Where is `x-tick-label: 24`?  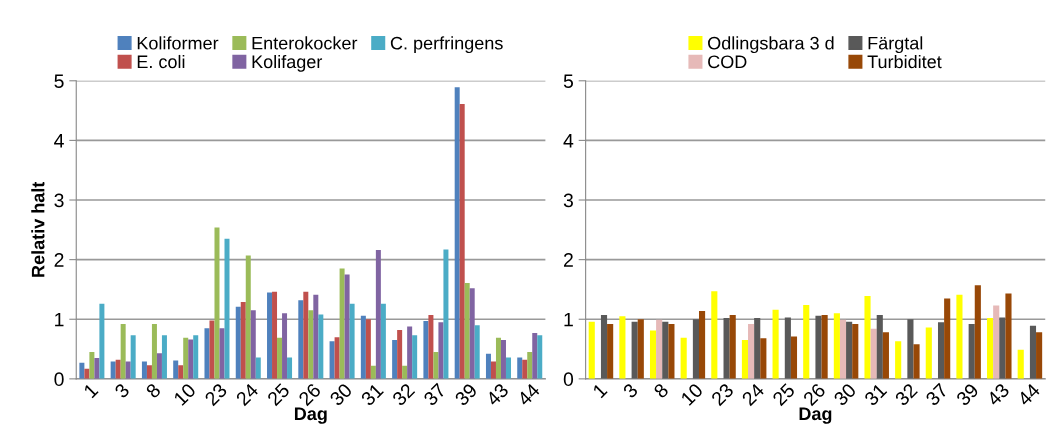 x-tick-label: 24 is located at coordinates (753, 394).